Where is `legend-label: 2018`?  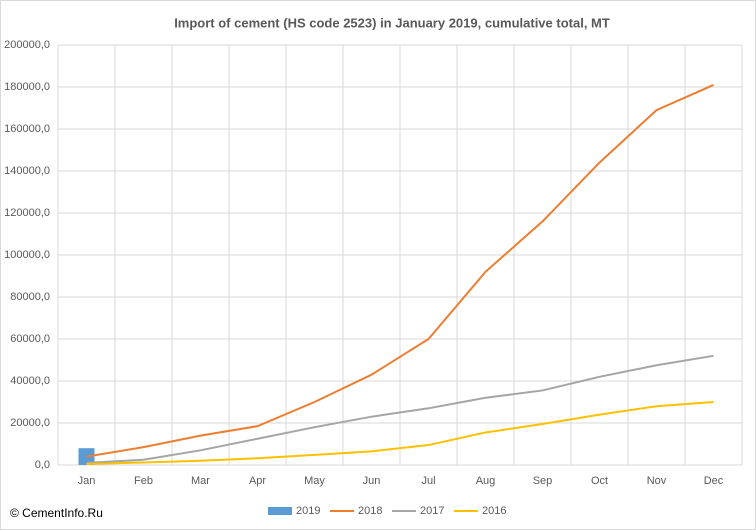
legend-label: 2018 is located at coordinates (370, 511).